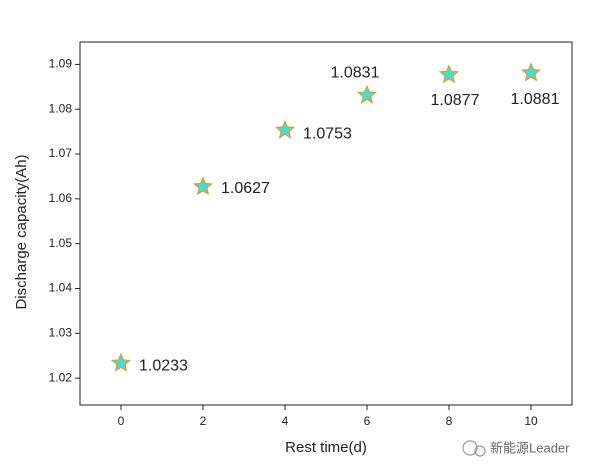 The height and width of the screenshot is (475, 600). What do you see at coordinates (121, 421) in the screenshot?
I see `x-tick-label: 0` at bounding box center [121, 421].